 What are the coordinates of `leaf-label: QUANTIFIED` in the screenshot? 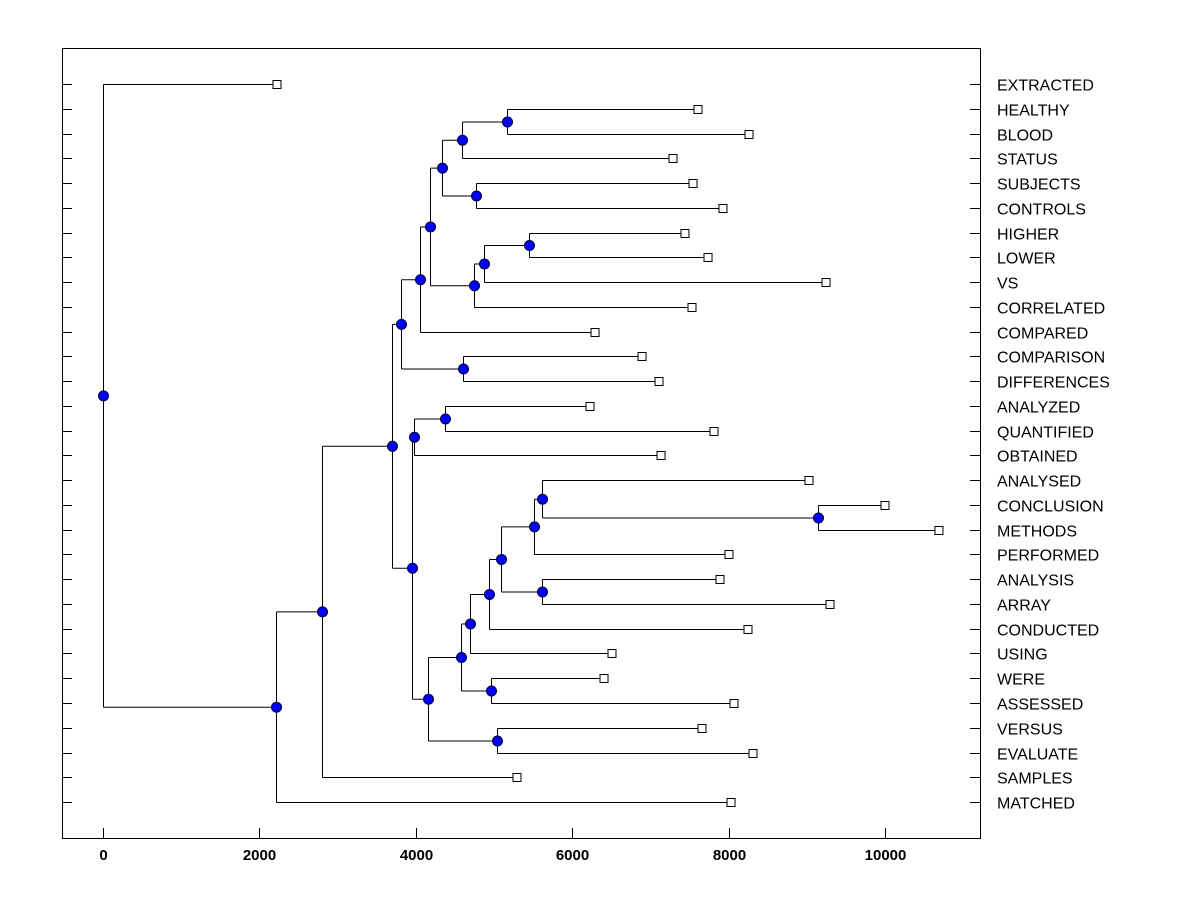 It's located at (1045, 433).